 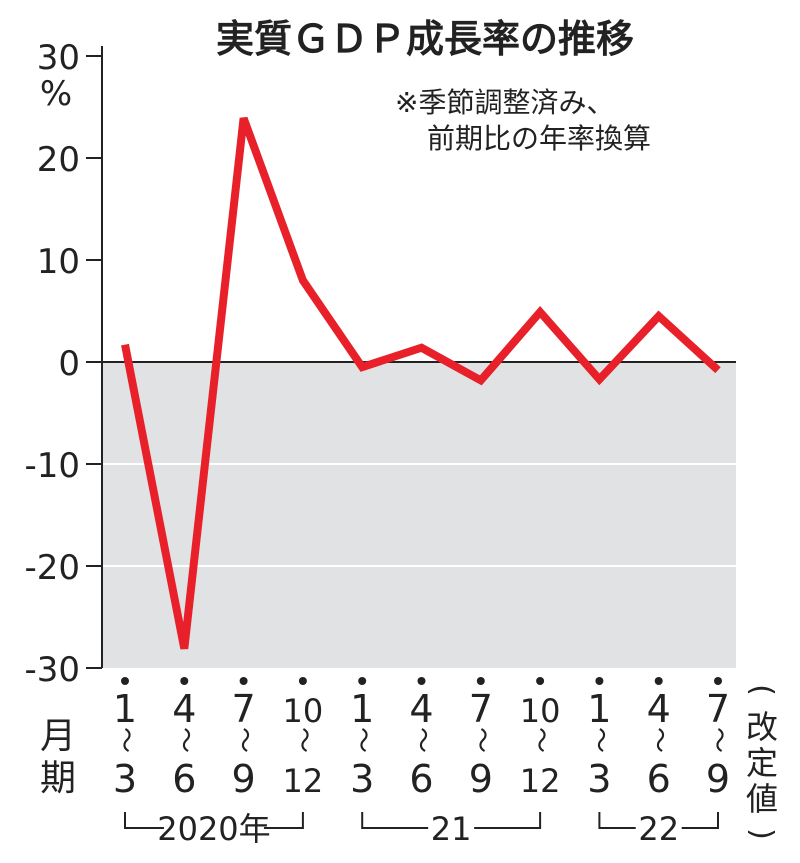 What do you see at coordinates (52, 466) in the screenshot?
I see `y-tick-label: -10` at bounding box center [52, 466].